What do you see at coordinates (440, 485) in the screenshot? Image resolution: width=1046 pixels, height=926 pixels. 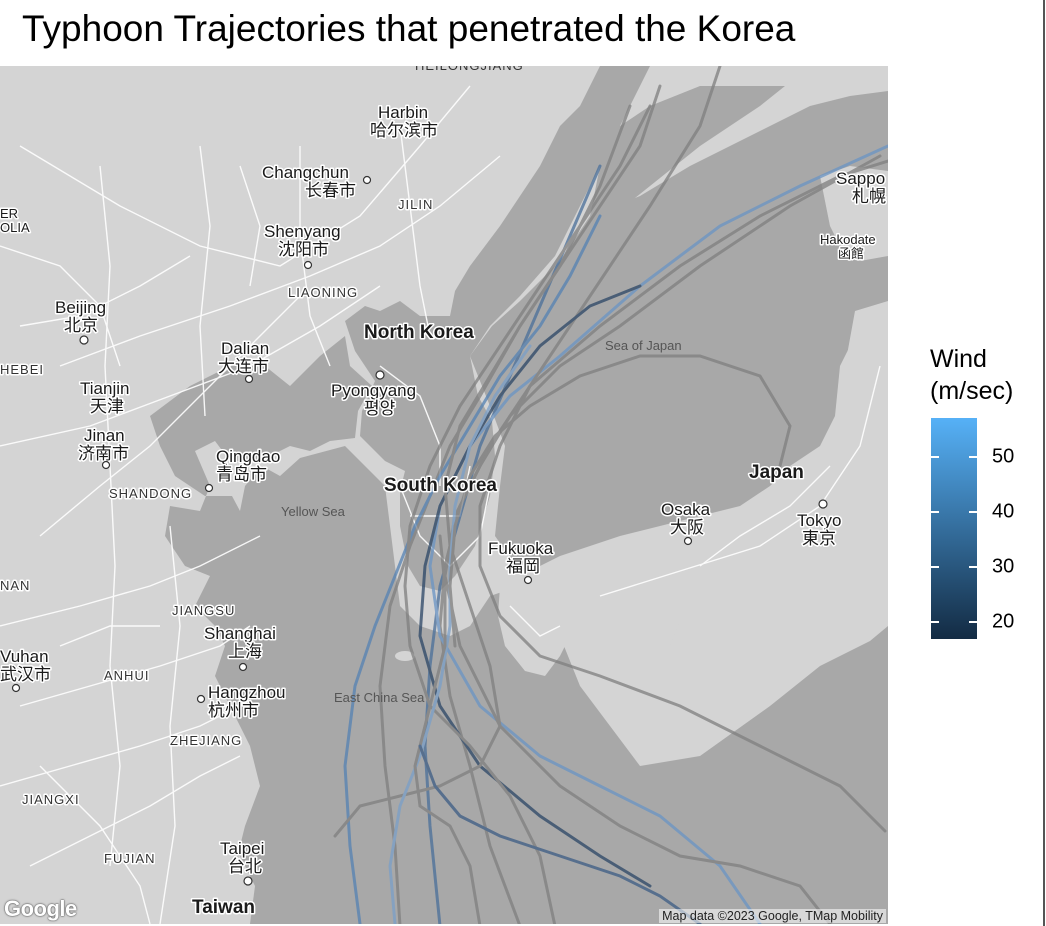 I see `label-south-korea: South Korea` at bounding box center [440, 485].